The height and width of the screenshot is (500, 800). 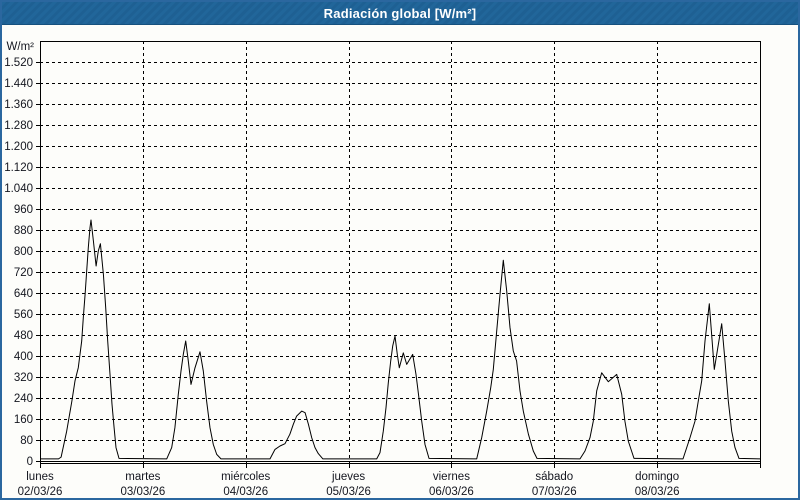 What do you see at coordinates (348, 492) in the screenshot?
I see `x-axis-date-label: 05/03/26` at bounding box center [348, 492].